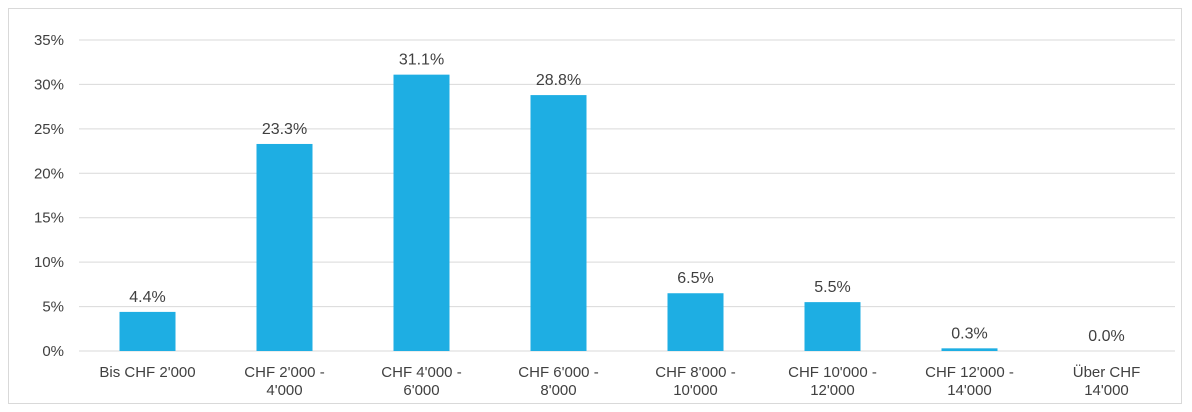 This screenshot has width=1192, height=412. Describe the element at coordinates (53, 351) in the screenshot. I see `y-tick-label: 0%` at that location.